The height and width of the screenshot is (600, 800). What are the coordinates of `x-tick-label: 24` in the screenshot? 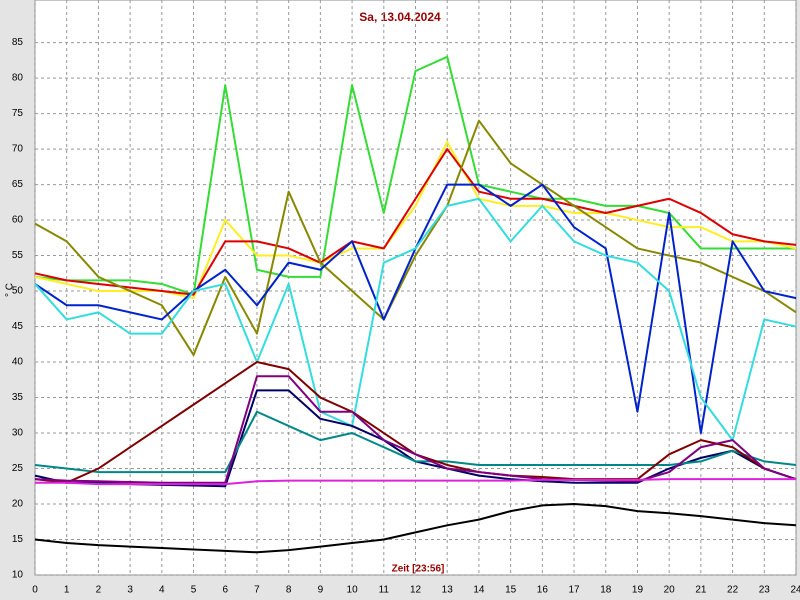 It's located at (795, 590).